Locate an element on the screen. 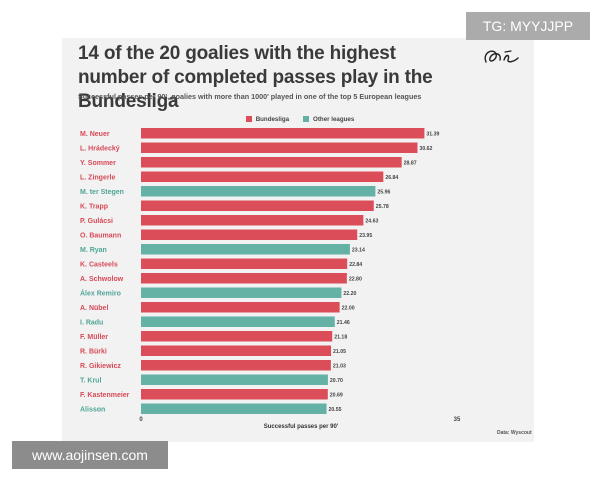 This screenshot has width=600, height=480. value-label: 25.96 is located at coordinates (383, 193).